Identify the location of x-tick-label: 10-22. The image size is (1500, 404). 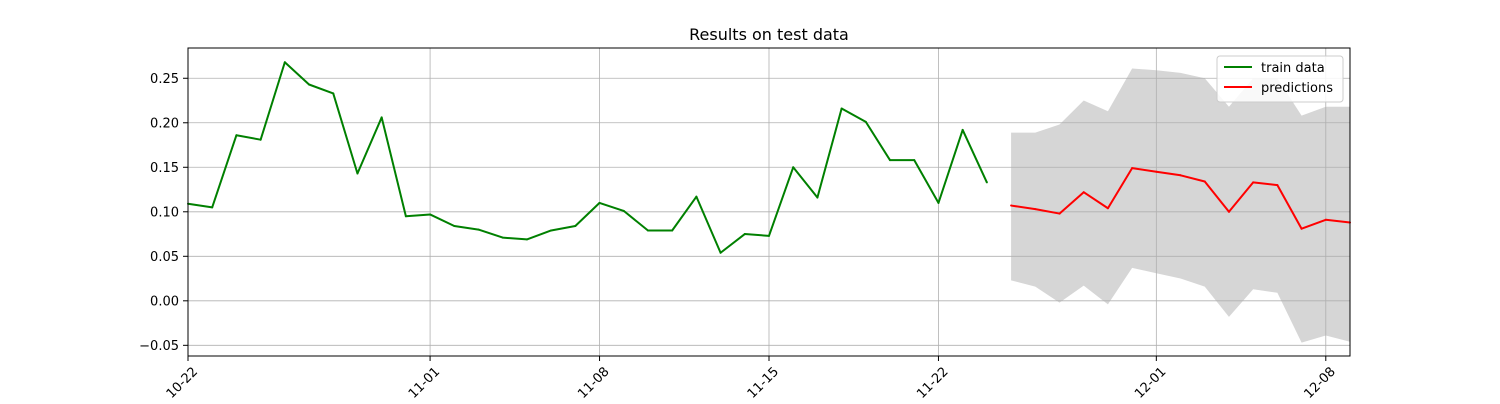
(182, 382).